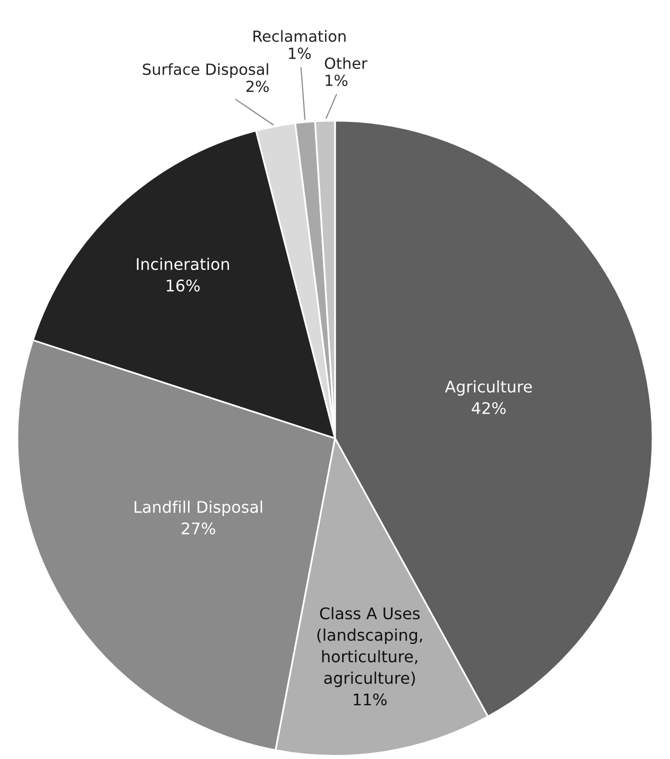 The height and width of the screenshot is (759, 670). What do you see at coordinates (489, 408) in the screenshot?
I see `data-label: 42%` at bounding box center [489, 408].